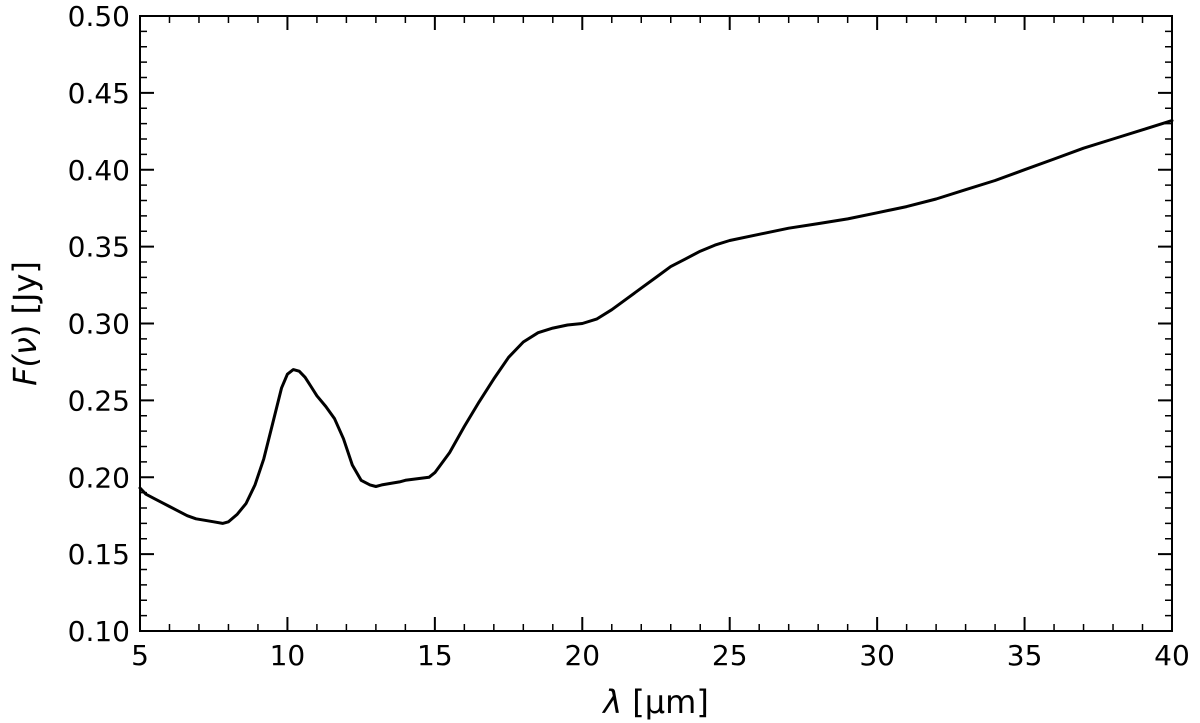 The image size is (1200, 723). What do you see at coordinates (25, 369) in the screenshot?
I see `y-axis-prefix: F(` at bounding box center [25, 369].